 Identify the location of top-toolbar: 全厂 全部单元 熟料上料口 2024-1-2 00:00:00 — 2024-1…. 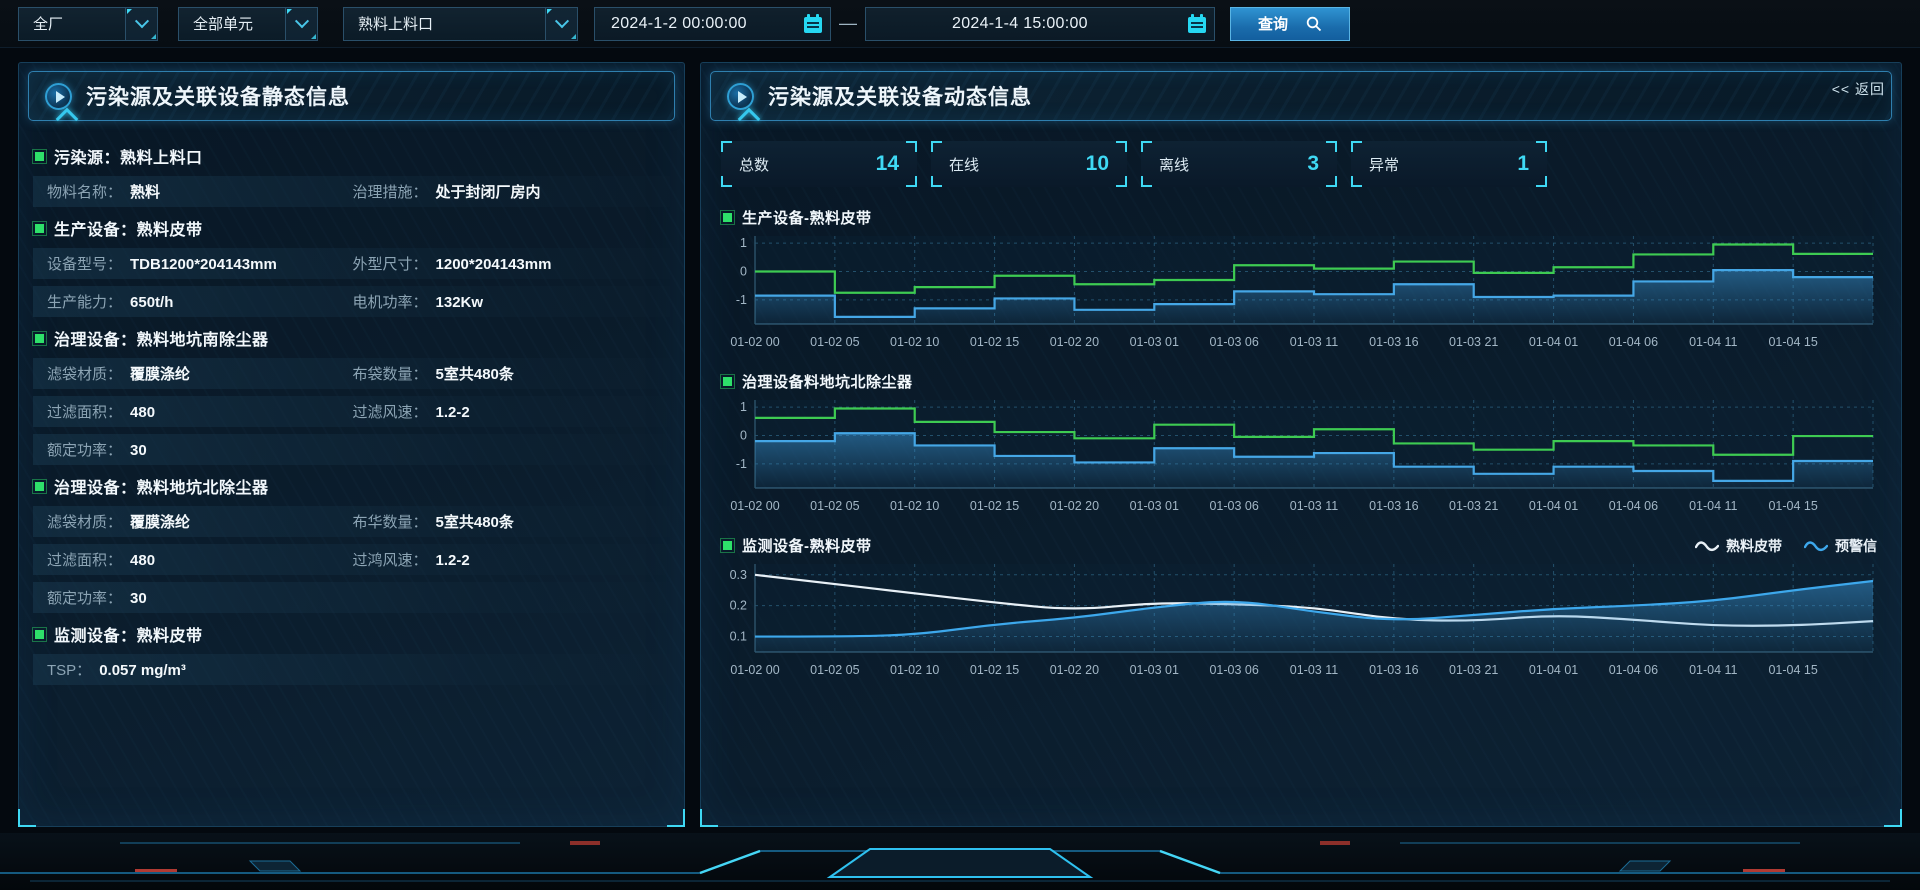
(960, 24).